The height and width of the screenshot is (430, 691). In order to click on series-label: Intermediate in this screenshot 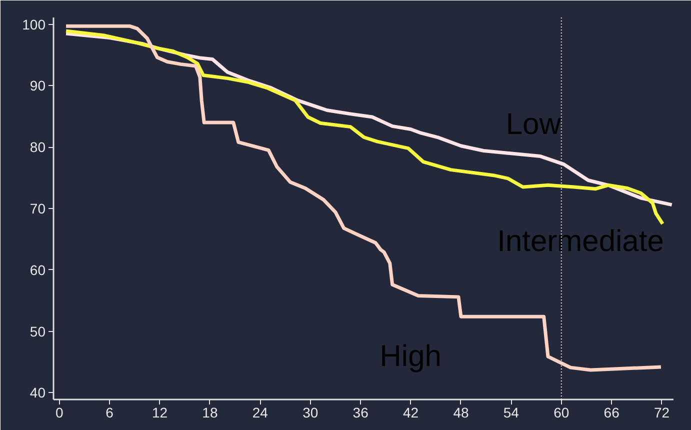, I will do `click(580, 241)`.